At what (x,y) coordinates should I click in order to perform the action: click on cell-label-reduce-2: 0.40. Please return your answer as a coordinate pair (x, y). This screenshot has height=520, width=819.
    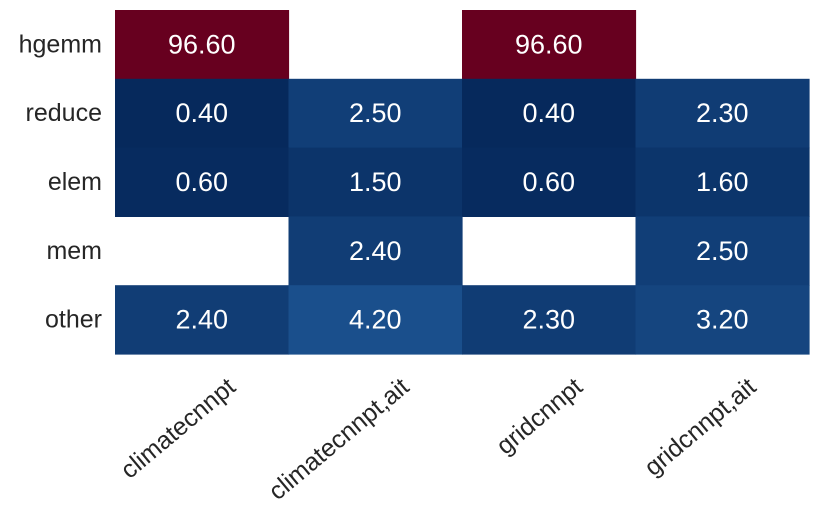
    Looking at the image, I should click on (548, 113).